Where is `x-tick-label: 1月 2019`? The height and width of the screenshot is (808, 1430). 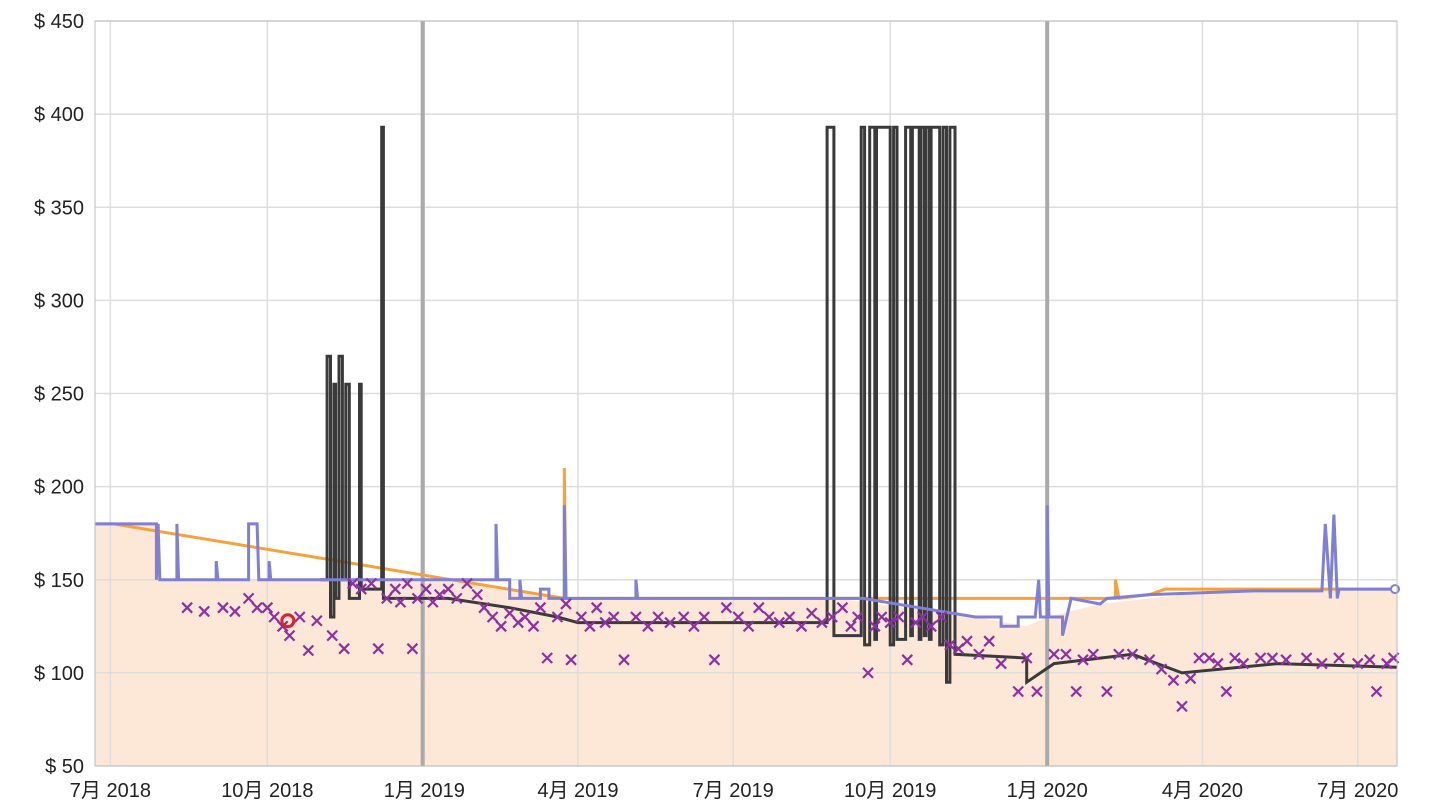
x-tick-label: 1月 2019 is located at coordinates (424, 791).